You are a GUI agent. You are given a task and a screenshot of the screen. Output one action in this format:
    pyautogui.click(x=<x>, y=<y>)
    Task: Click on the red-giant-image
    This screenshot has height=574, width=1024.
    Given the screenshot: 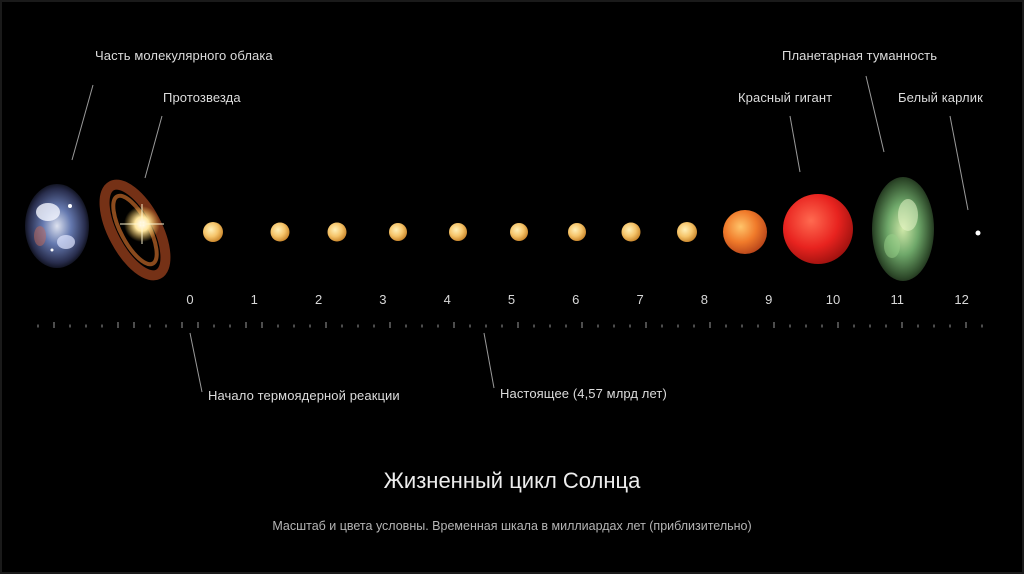 What is the action you would take?
    pyautogui.click(x=818, y=229)
    